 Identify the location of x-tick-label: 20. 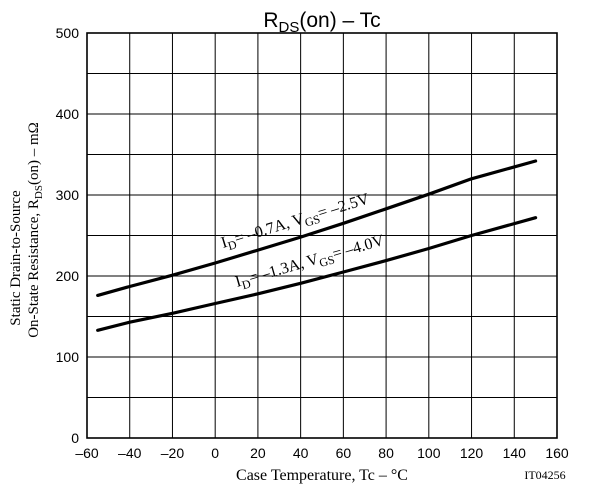
(258, 453).